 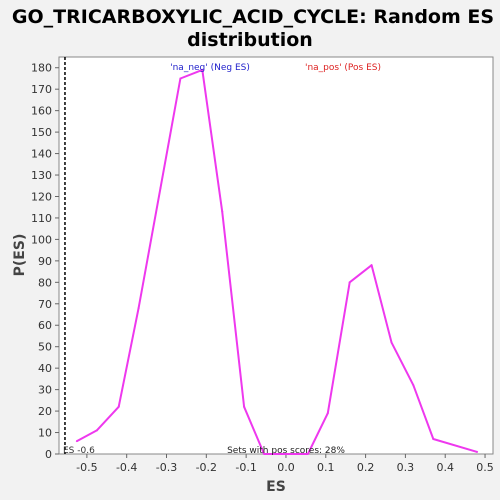 What do you see at coordinates (41, 175) in the screenshot?
I see `y-tick-label: 130` at bounding box center [41, 175].